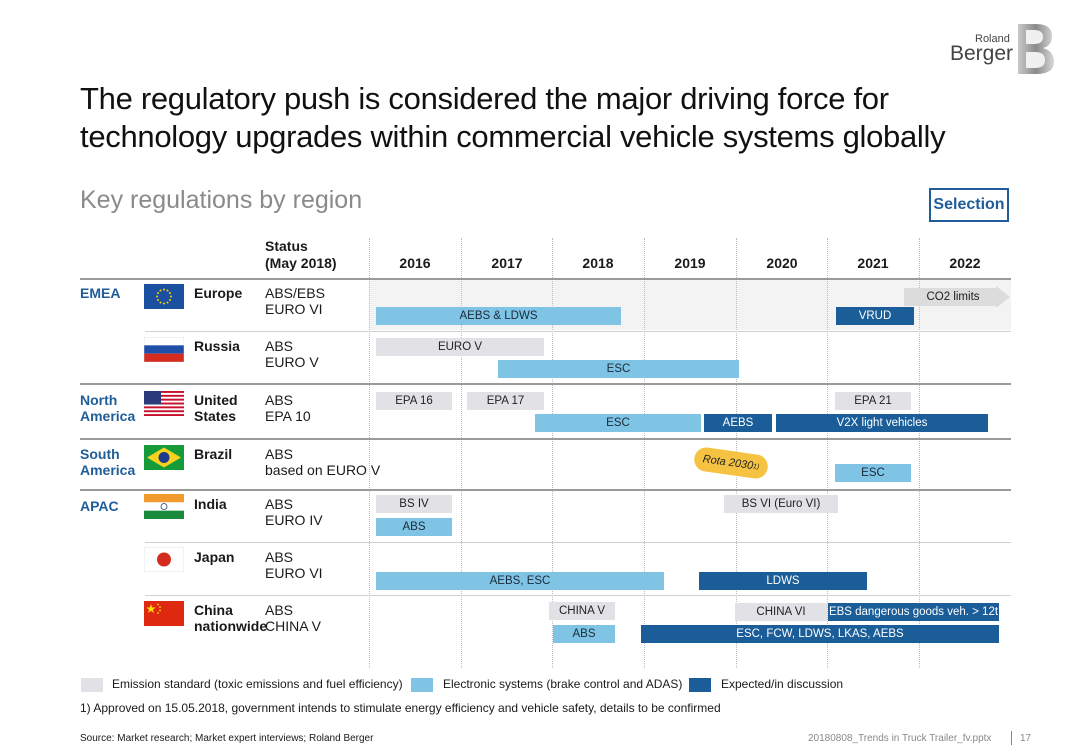 The height and width of the screenshot is (748, 1080). Describe the element at coordinates (690, 263) in the screenshot. I see `year-2019: 2019` at that location.